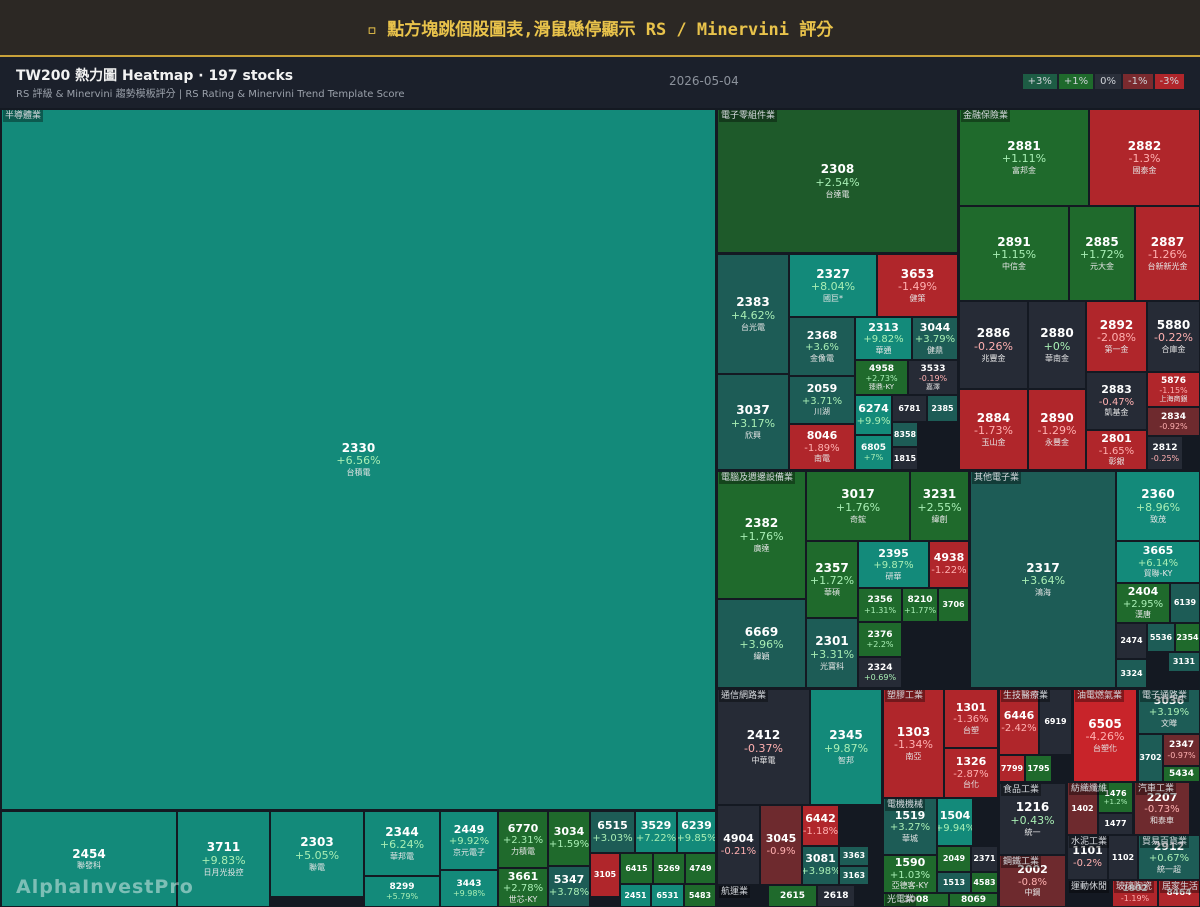  Describe the element at coordinates (873, 415) in the screenshot. I see `stock-tile: 6274 +9.9%` at that location.